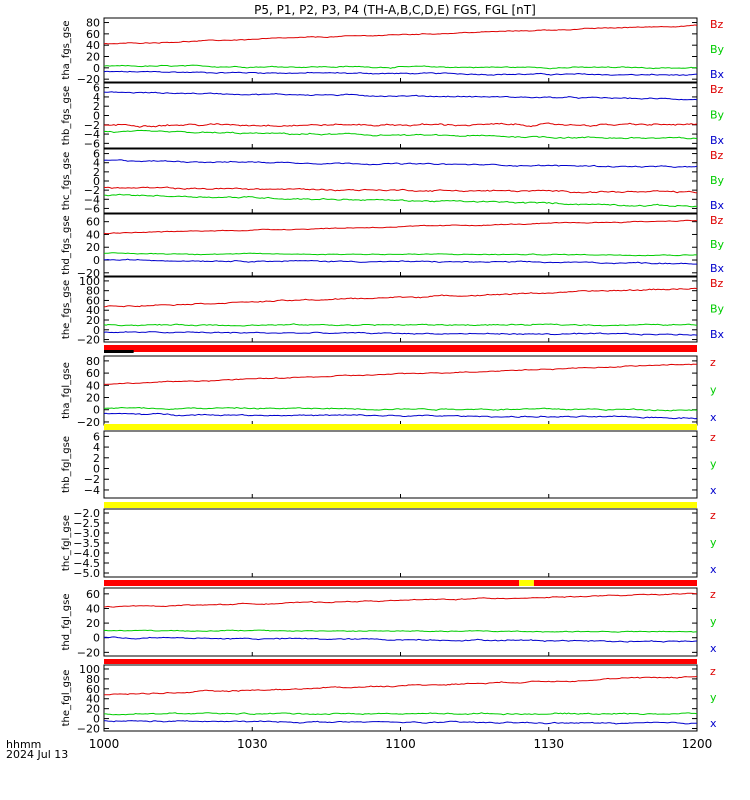 The height and width of the screenshot is (800, 750). I want to click on flag-overlay, so click(119, 351).